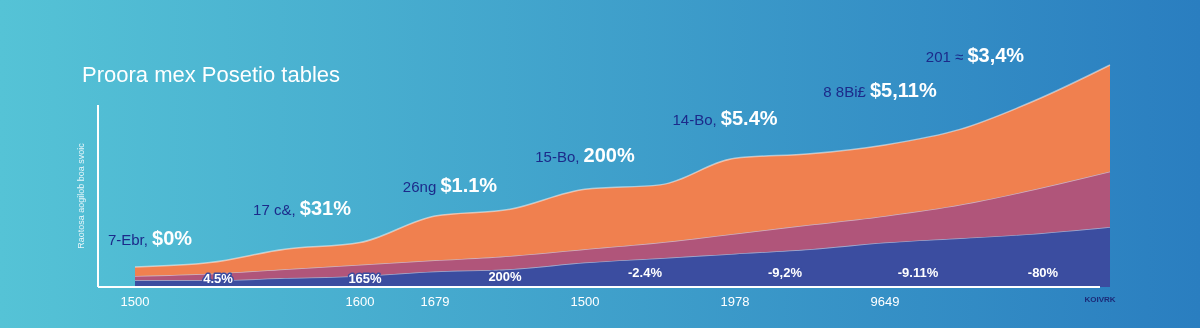 This screenshot has width=1200, height=328. Describe the element at coordinates (918, 272) in the screenshot. I see `annotation: -9.11%` at that location.